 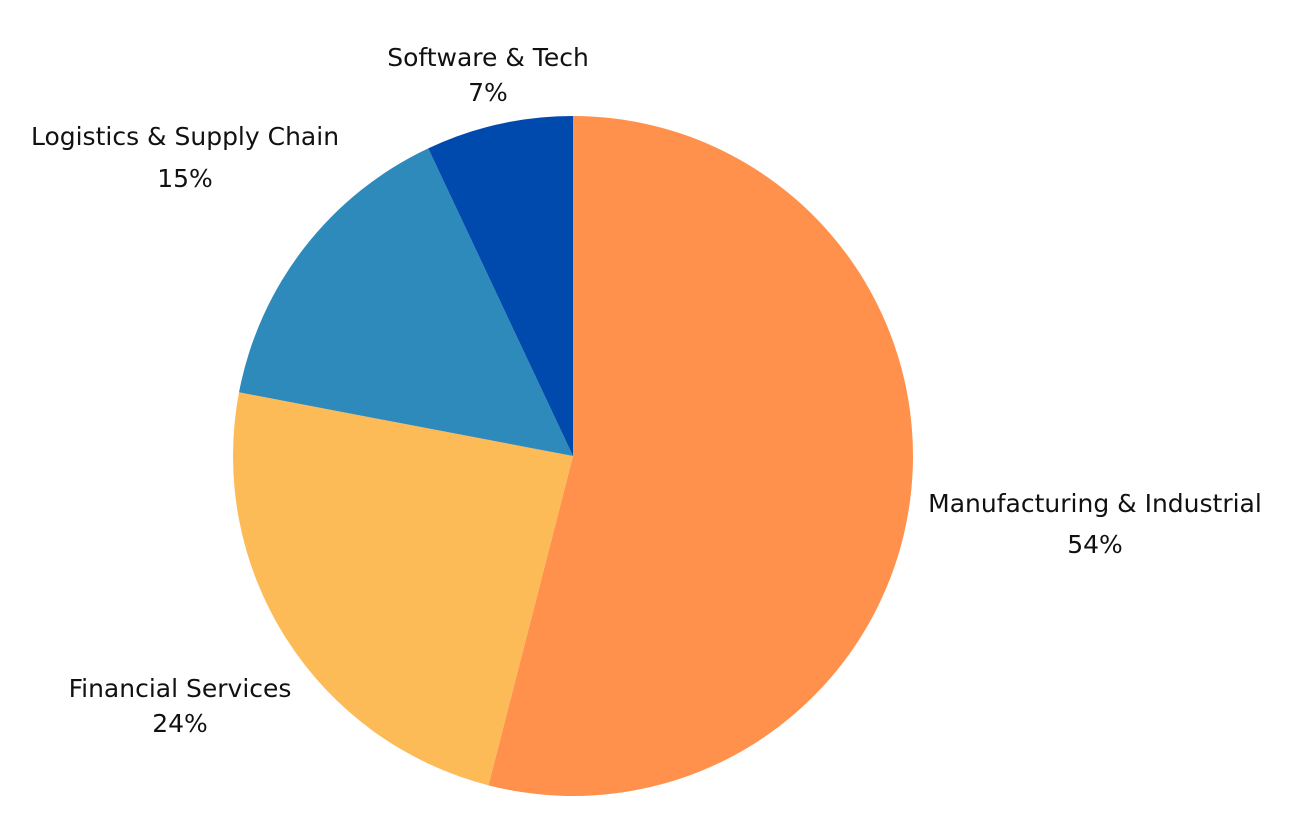 What do you see at coordinates (488, 57) in the screenshot?
I see `slice-label-software-and-tech: Software & Tech` at bounding box center [488, 57].